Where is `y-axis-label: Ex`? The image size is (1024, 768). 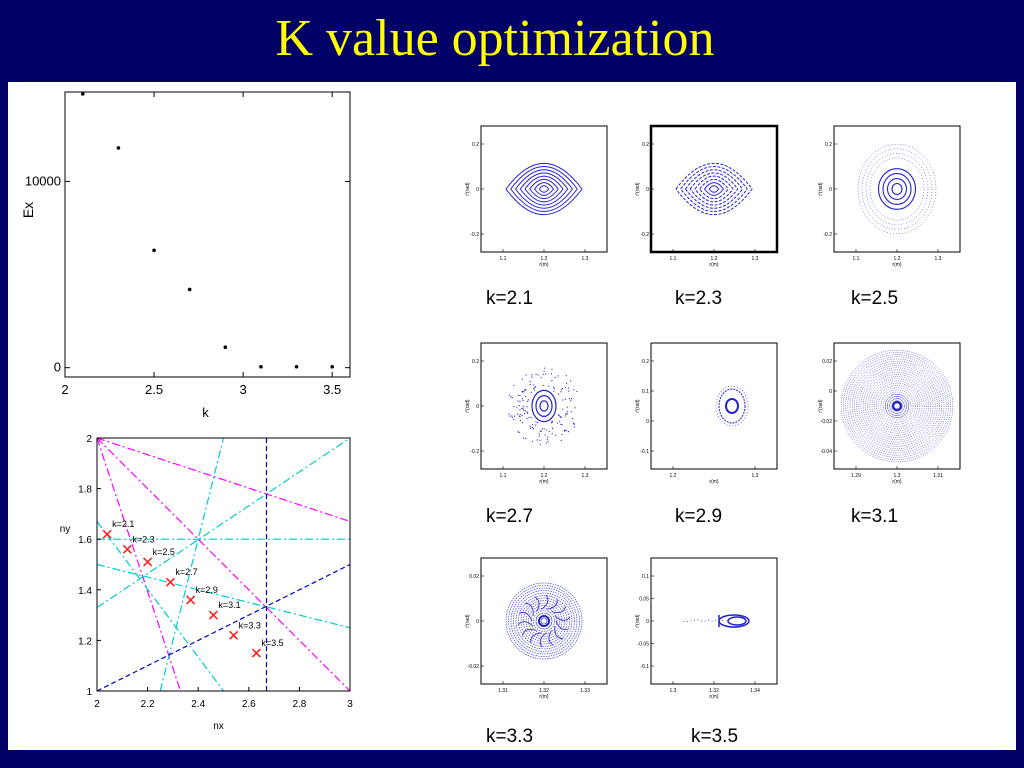 y-axis-label: Ex is located at coordinates (28, 210).